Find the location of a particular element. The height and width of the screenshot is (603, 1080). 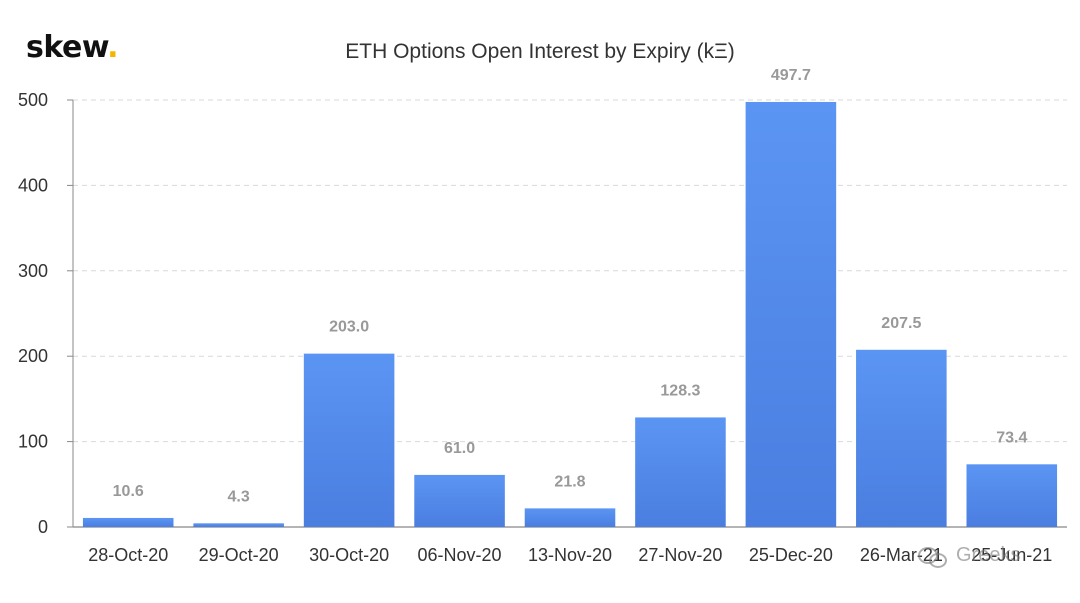

data-label: 61.0 is located at coordinates (459, 448).